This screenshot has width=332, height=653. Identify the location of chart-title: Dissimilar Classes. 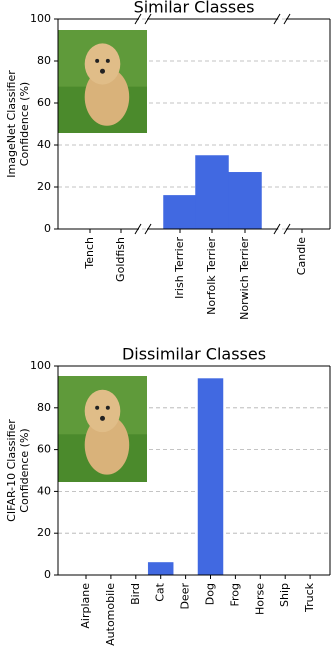
(194, 354).